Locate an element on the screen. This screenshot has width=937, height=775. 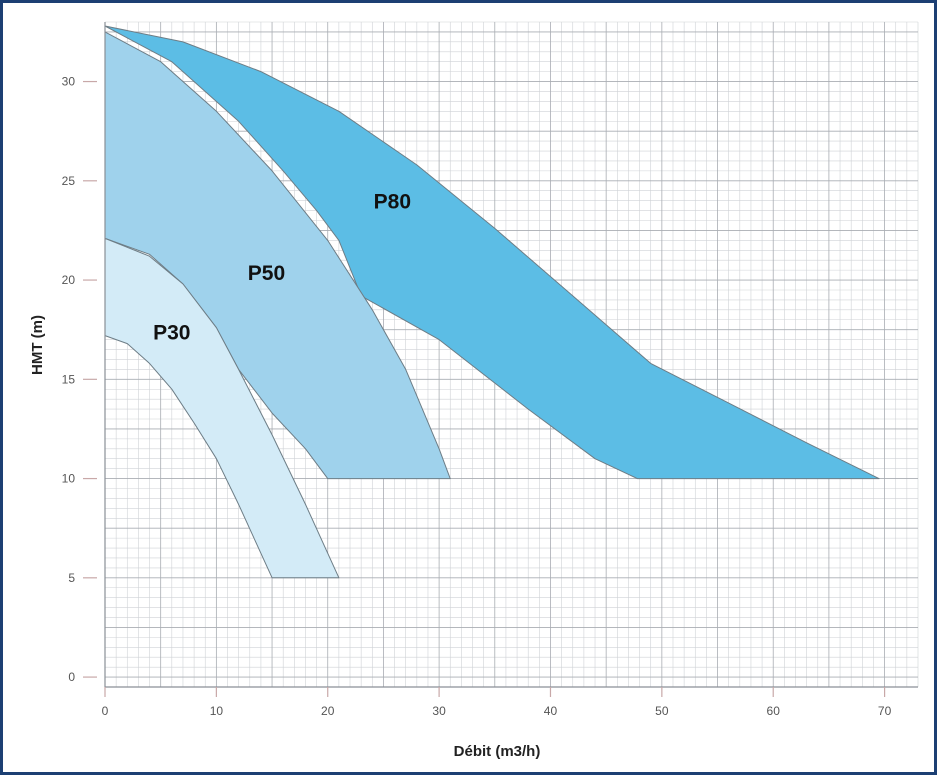
x-tick-label: 50 is located at coordinates (662, 711).